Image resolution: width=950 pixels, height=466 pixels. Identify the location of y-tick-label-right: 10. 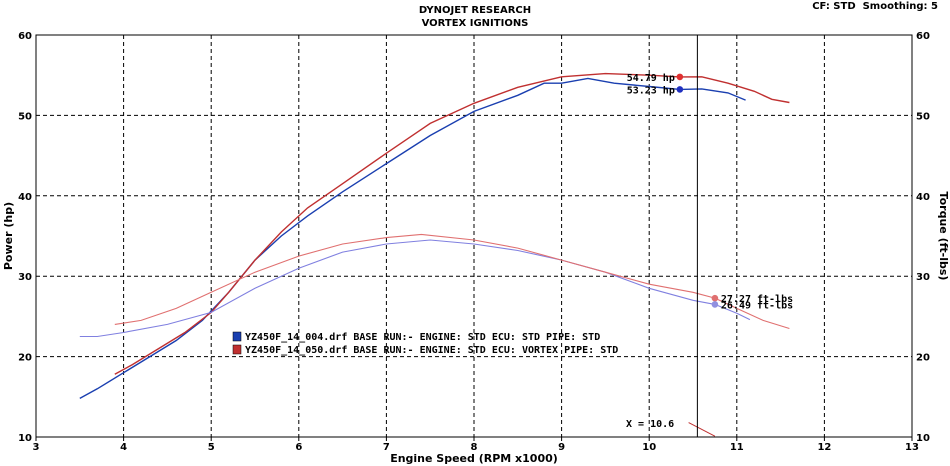
(923, 438).